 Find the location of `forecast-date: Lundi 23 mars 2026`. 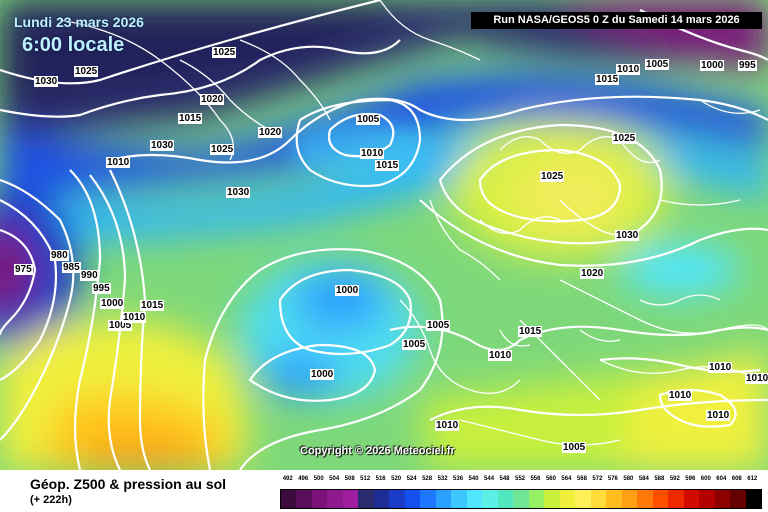

forecast-date: Lundi 23 mars 2026 is located at coordinates (79, 22).